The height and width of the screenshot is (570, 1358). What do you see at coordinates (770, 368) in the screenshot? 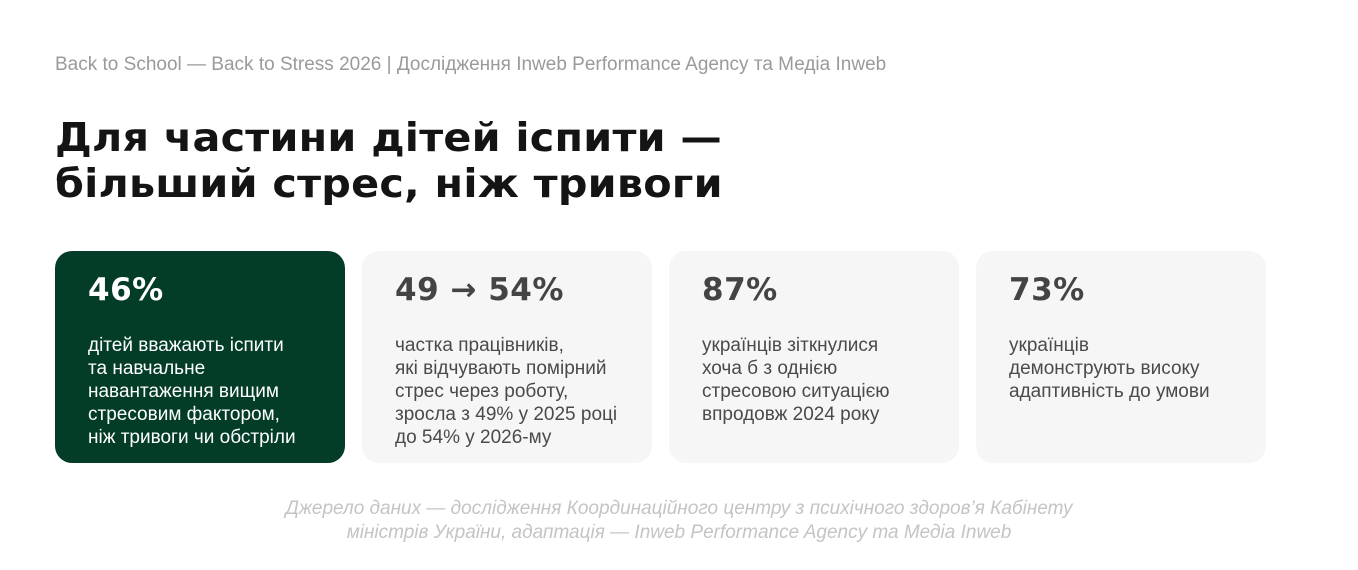
I see `stat-description-line: хоча б з однією` at bounding box center [770, 368].